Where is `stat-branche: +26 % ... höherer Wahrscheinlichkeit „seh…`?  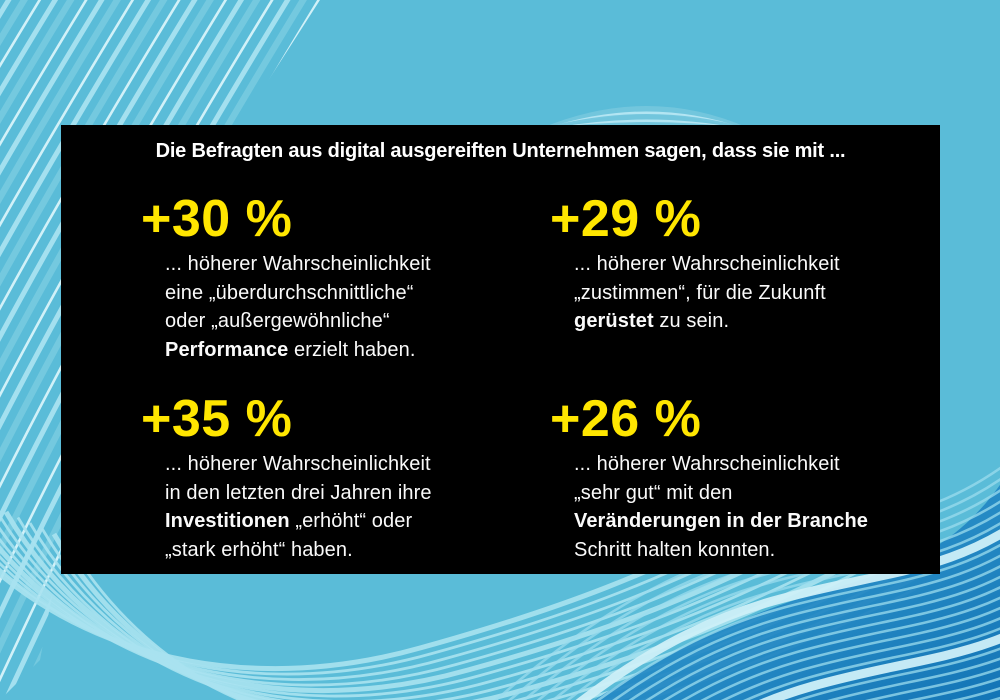 stat-branche: +26 % ... höherer Wahrscheinlichkeit „seh… is located at coordinates (709, 478).